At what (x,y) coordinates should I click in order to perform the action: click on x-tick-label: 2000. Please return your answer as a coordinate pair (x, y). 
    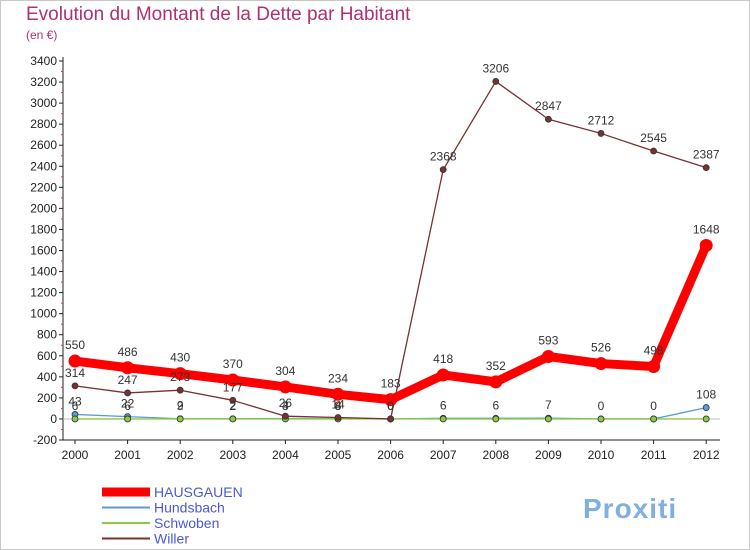
    Looking at the image, I should click on (75, 455).